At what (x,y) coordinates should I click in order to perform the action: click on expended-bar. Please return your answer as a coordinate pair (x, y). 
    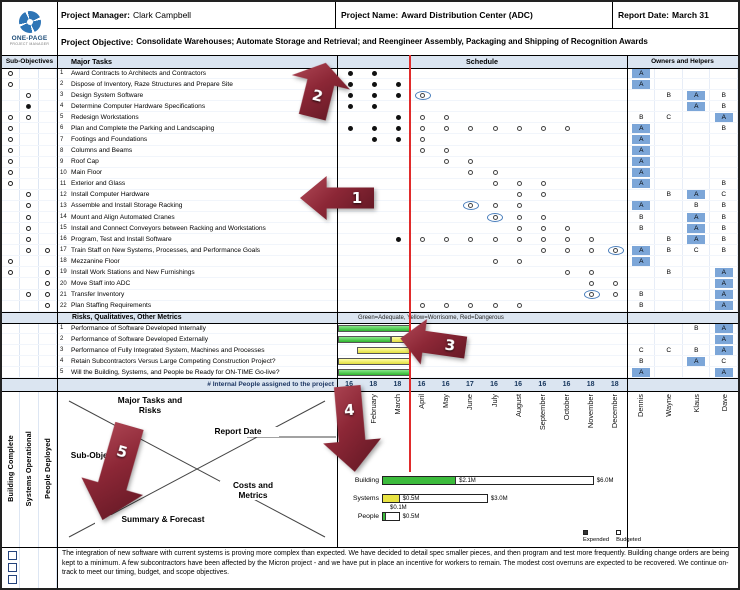
    Looking at the image, I should click on (384, 516).